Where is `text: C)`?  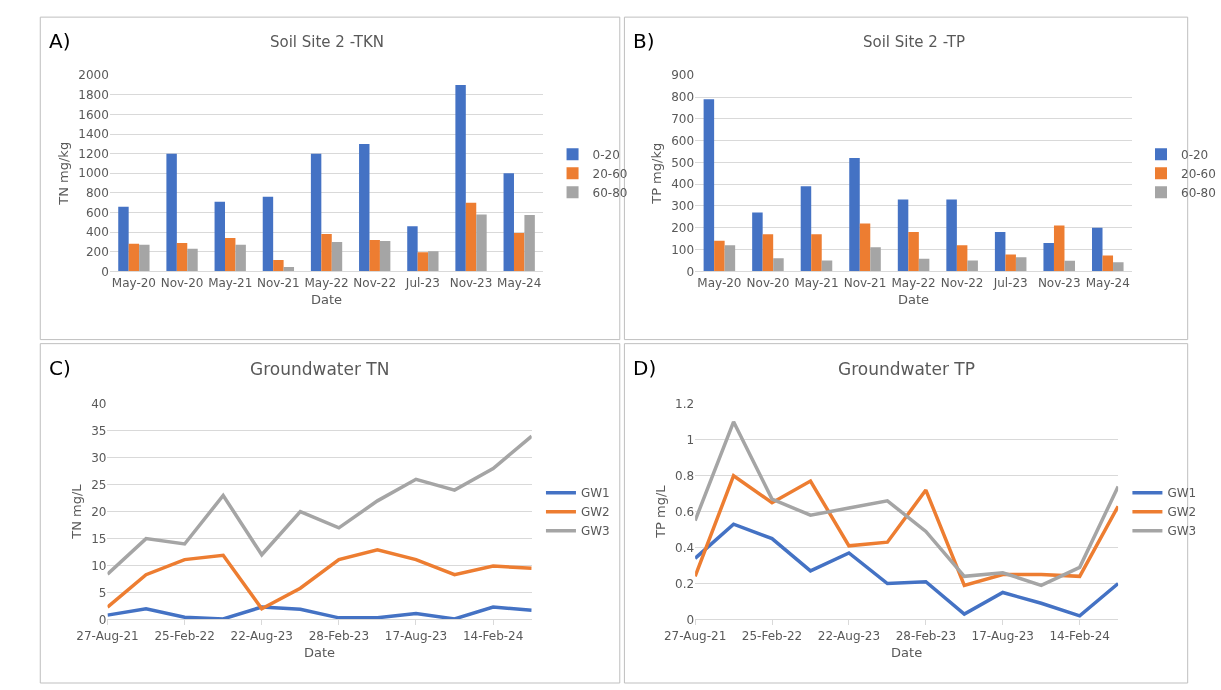
text: C) is located at coordinates (60, 368).